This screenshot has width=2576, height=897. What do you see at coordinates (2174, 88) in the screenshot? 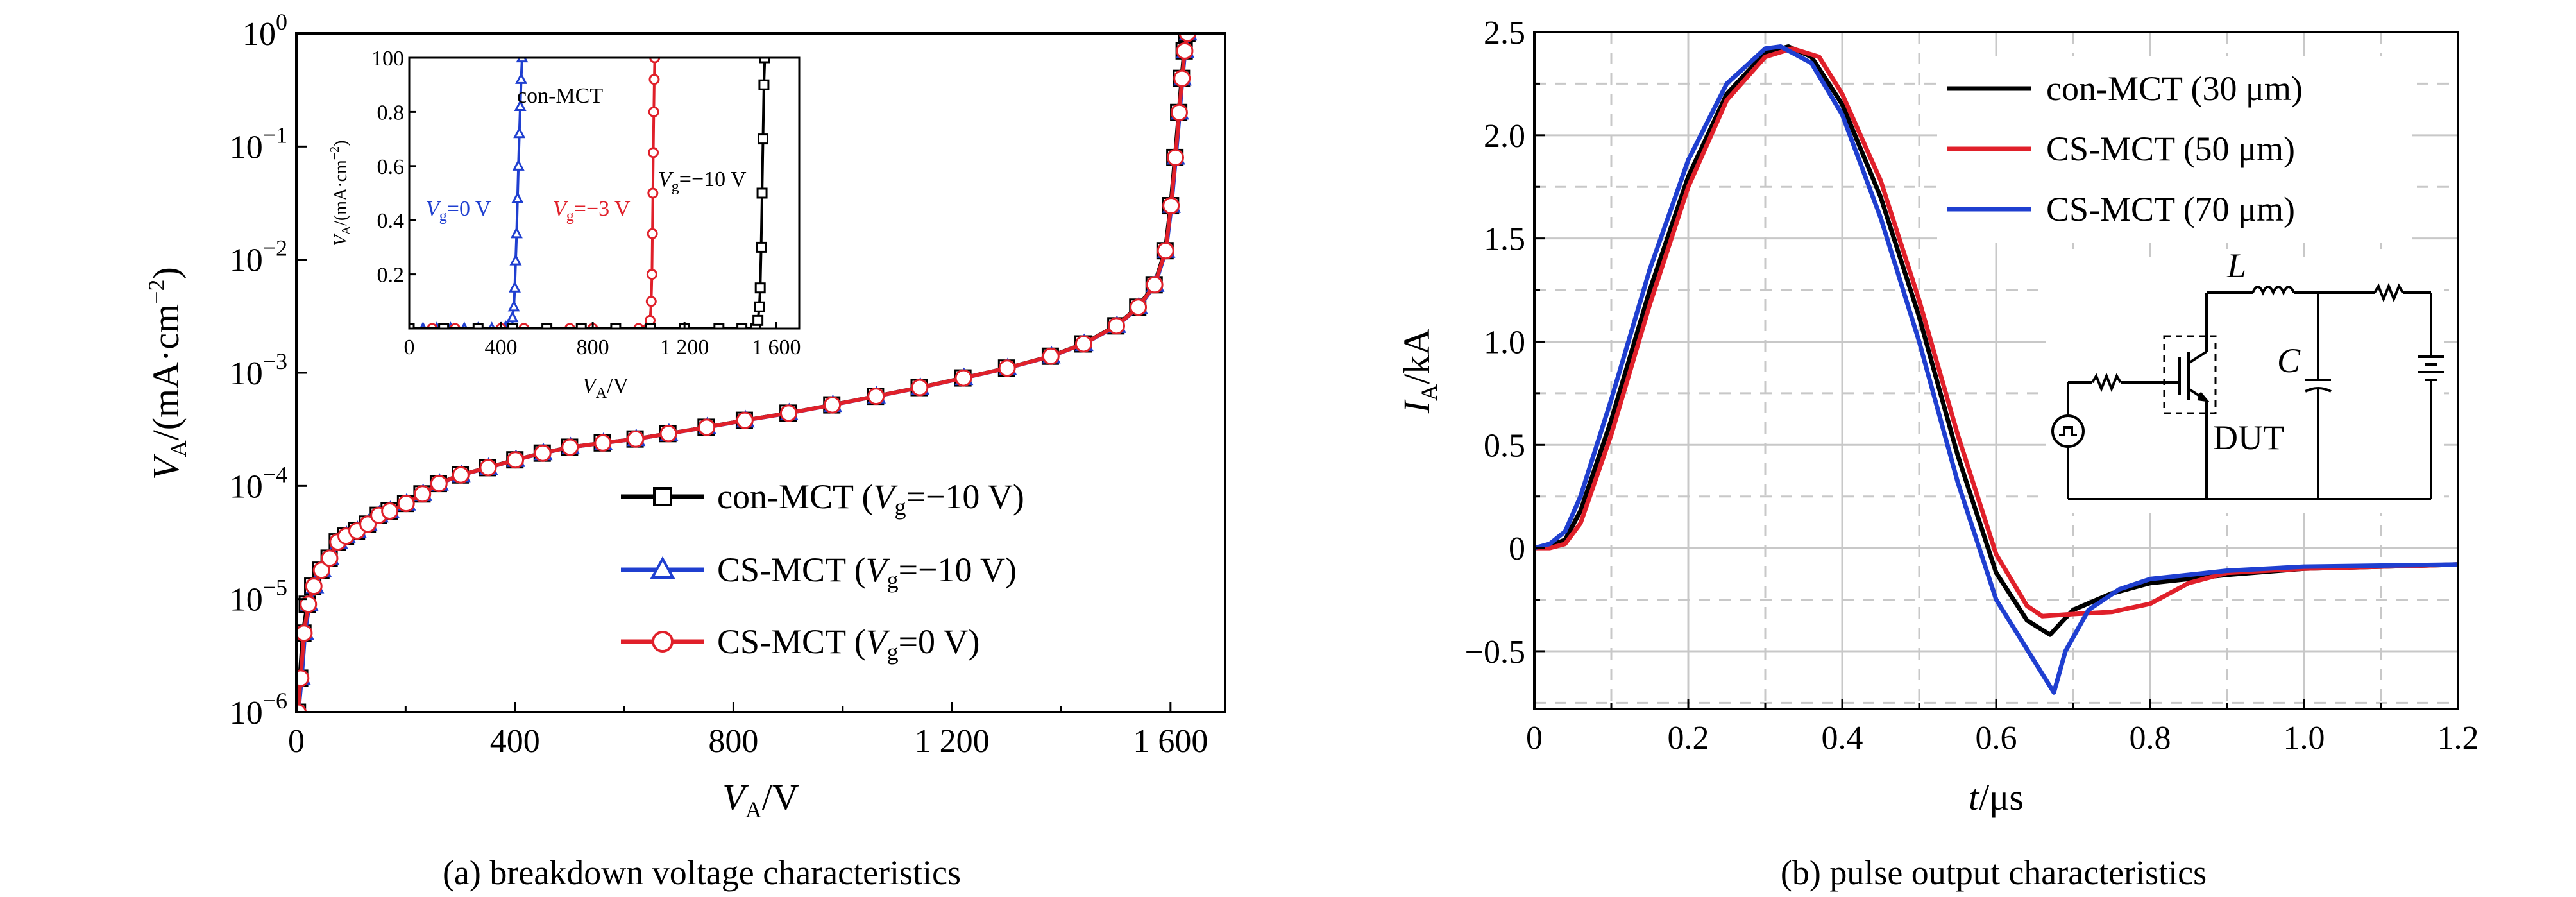
I see `legend-label-con-mct-30: con-MCT (30 μm)` at bounding box center [2174, 88].